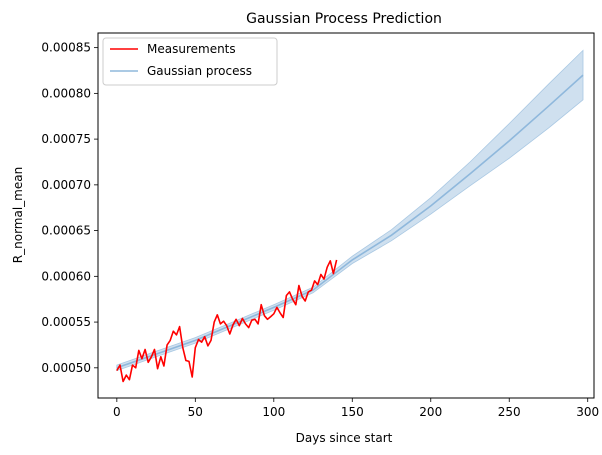 This screenshot has height=455, width=602. I want to click on y-tick-label: 0.00065, so click(66, 231).